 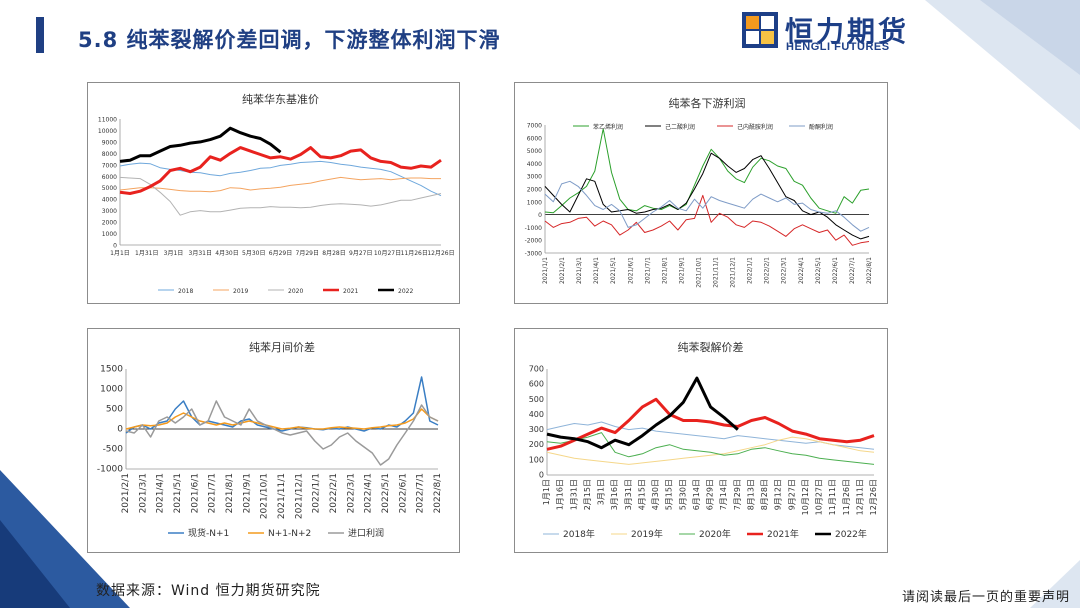 What do you see at coordinates (755, 127) in the screenshot?
I see `legend-label: 己内酰胺利润` at bounding box center [755, 127].